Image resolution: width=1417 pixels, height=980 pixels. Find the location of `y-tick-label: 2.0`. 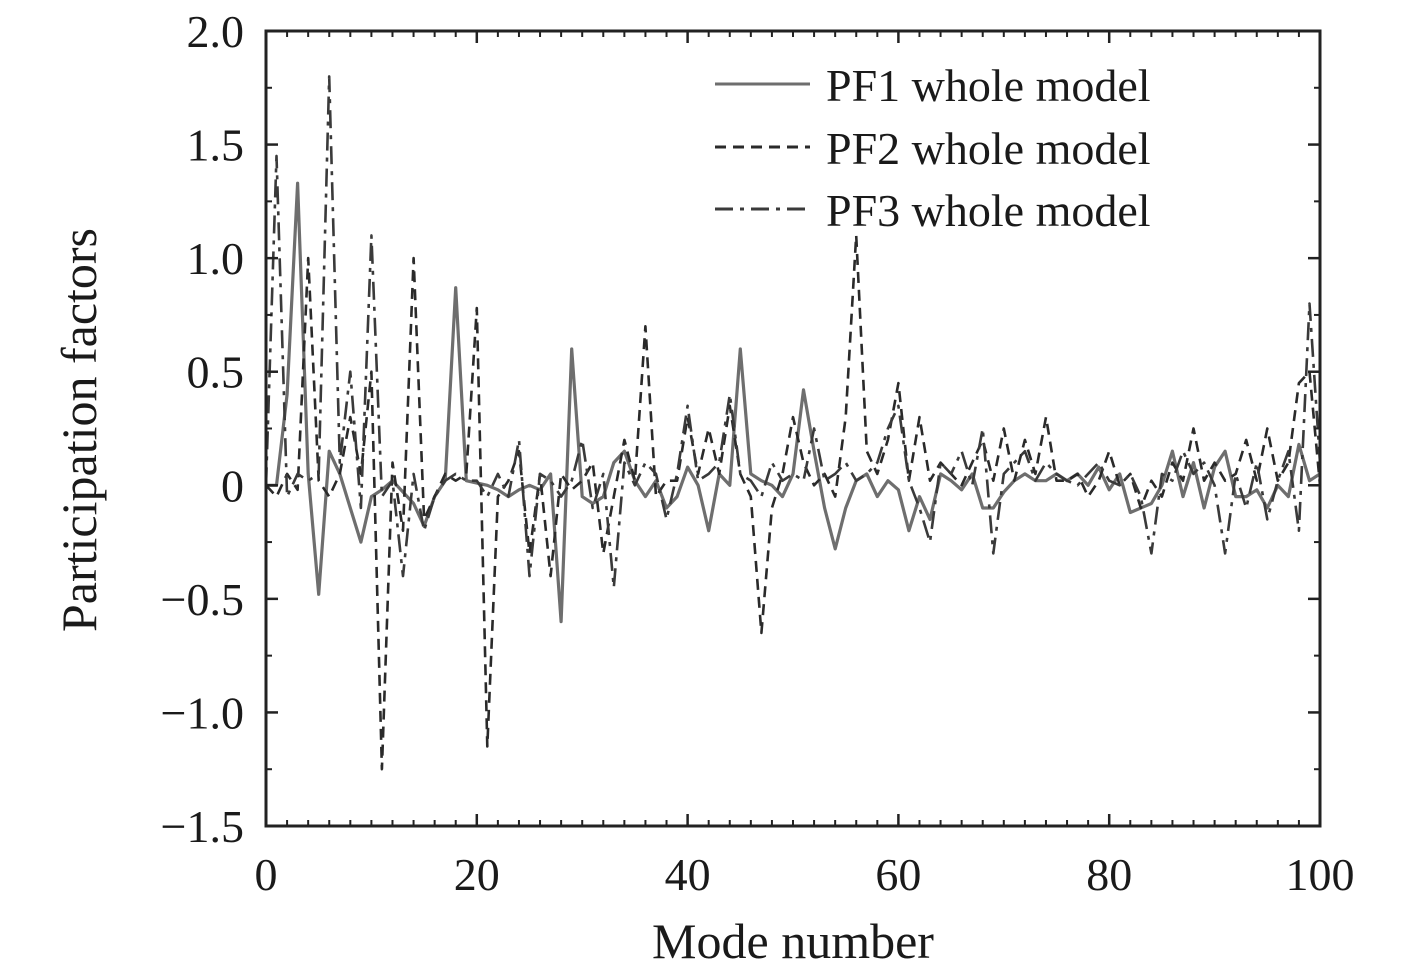

y-tick-label: 2.0 is located at coordinates (216, 31).